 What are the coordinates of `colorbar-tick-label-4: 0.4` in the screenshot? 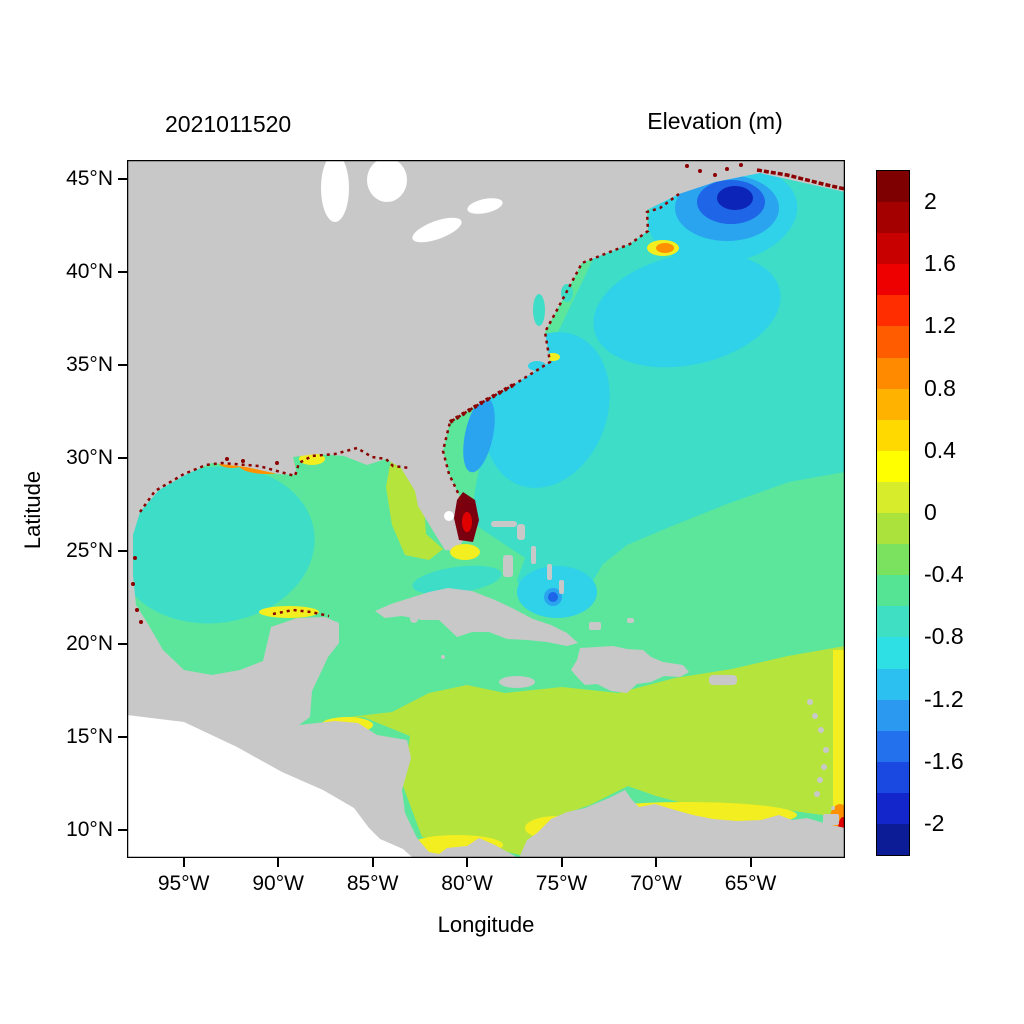 It's located at (940, 449).